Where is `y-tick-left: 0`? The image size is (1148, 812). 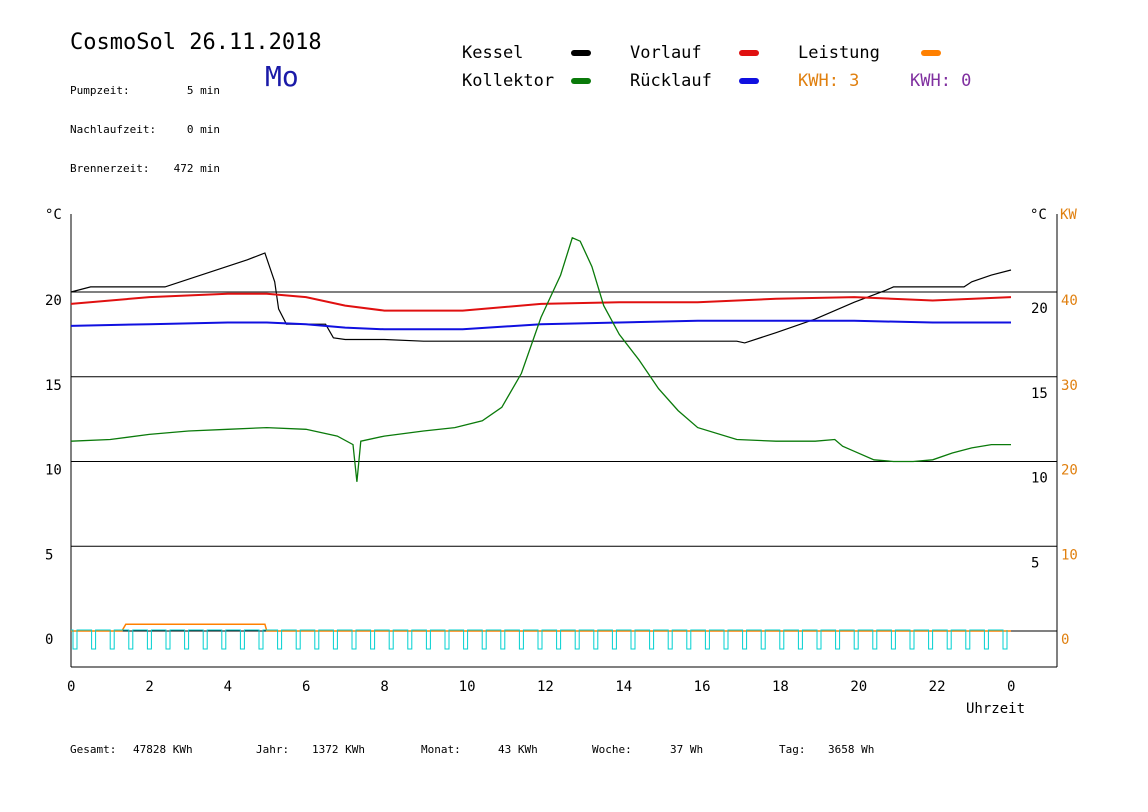 y-tick-left: 0 is located at coordinates (49, 640).